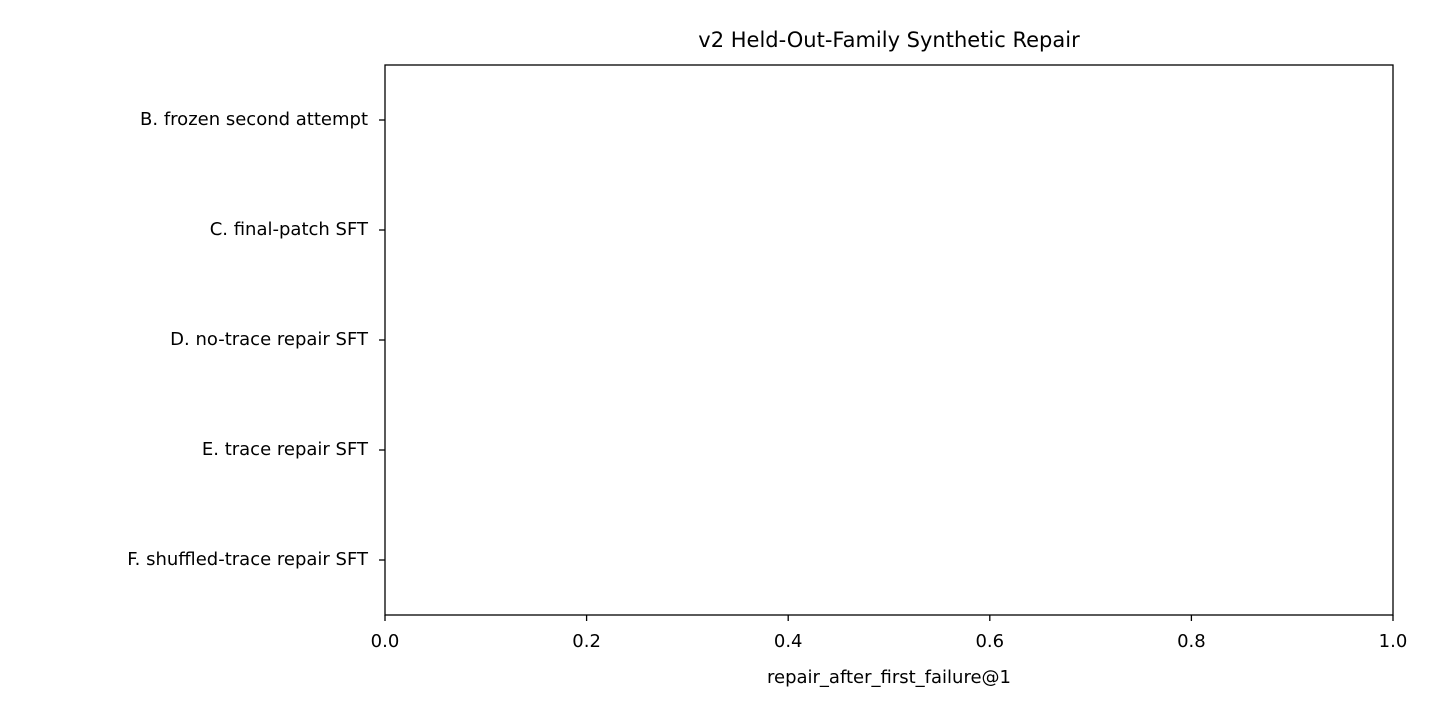 The image size is (1440, 724). Describe the element at coordinates (254, 119) in the screenshot. I see `y-tick-label: B. frozen second attempt` at that location.